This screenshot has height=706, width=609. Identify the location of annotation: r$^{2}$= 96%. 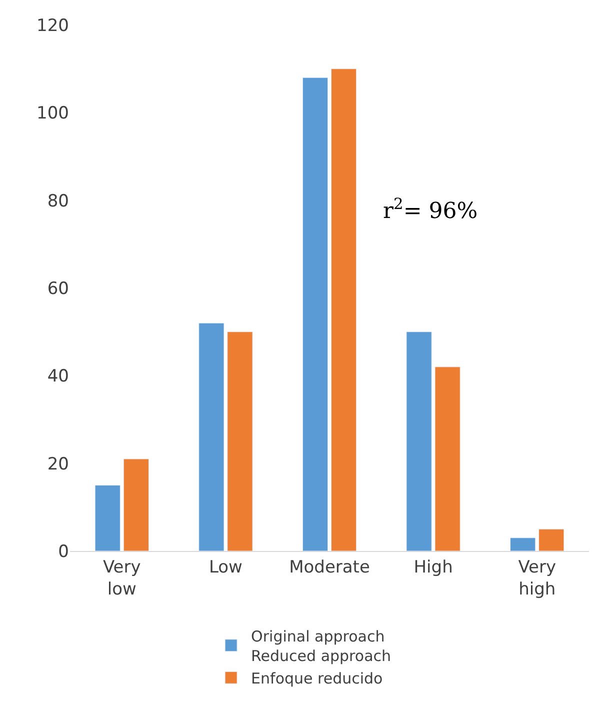
(430, 209).